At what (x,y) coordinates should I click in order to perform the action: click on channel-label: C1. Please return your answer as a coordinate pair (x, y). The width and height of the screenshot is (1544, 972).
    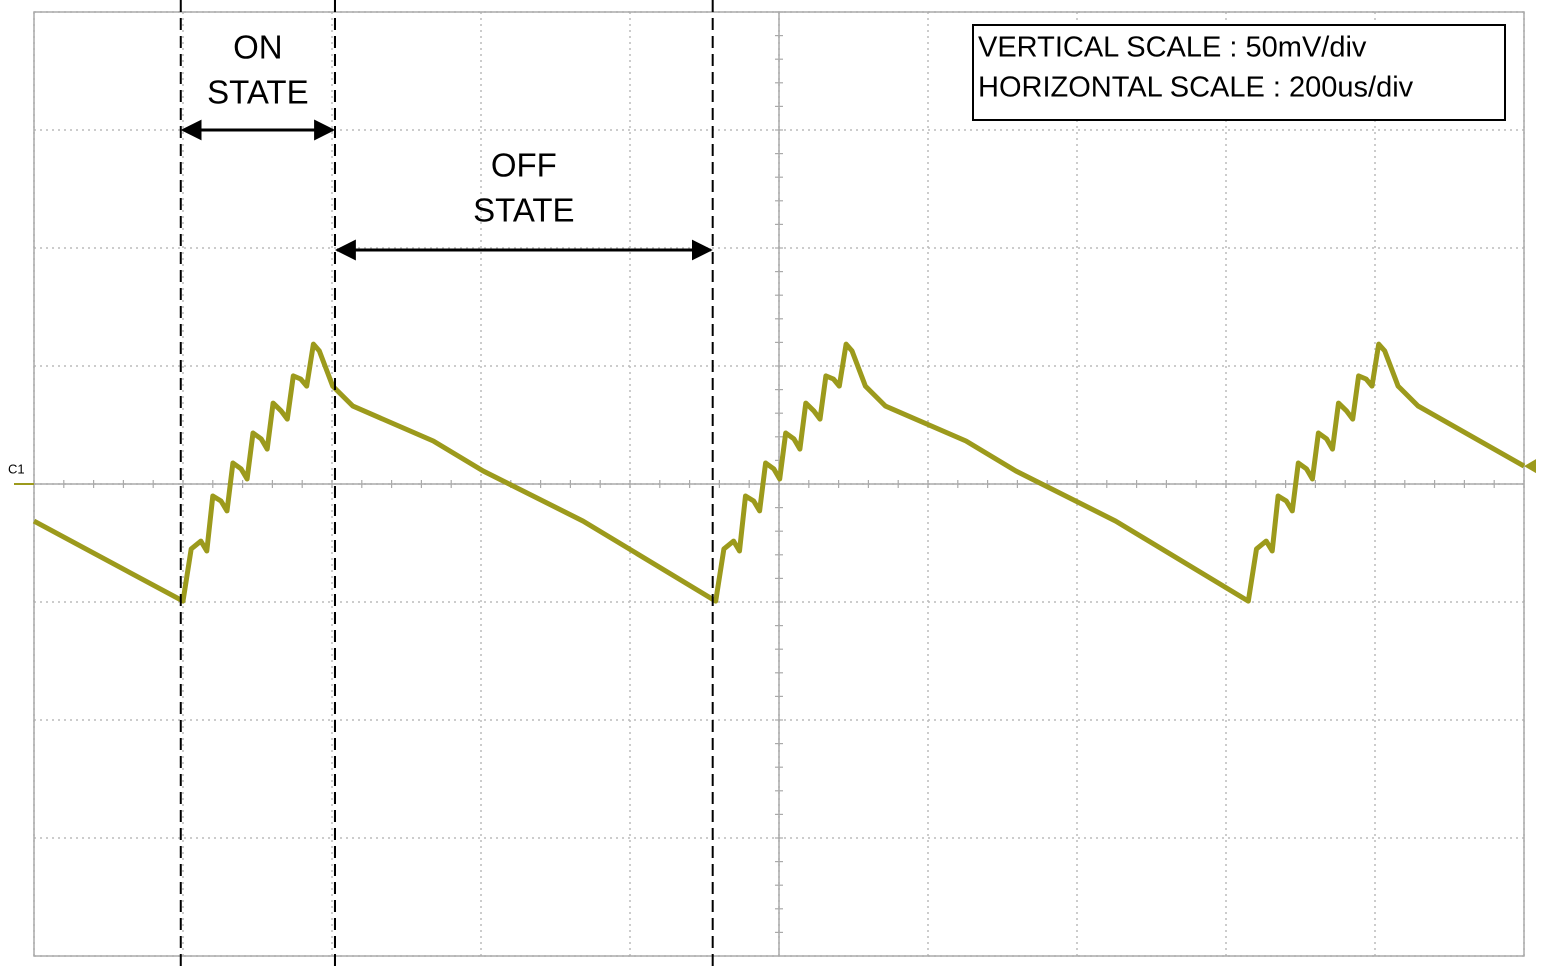
    Looking at the image, I should click on (16, 468).